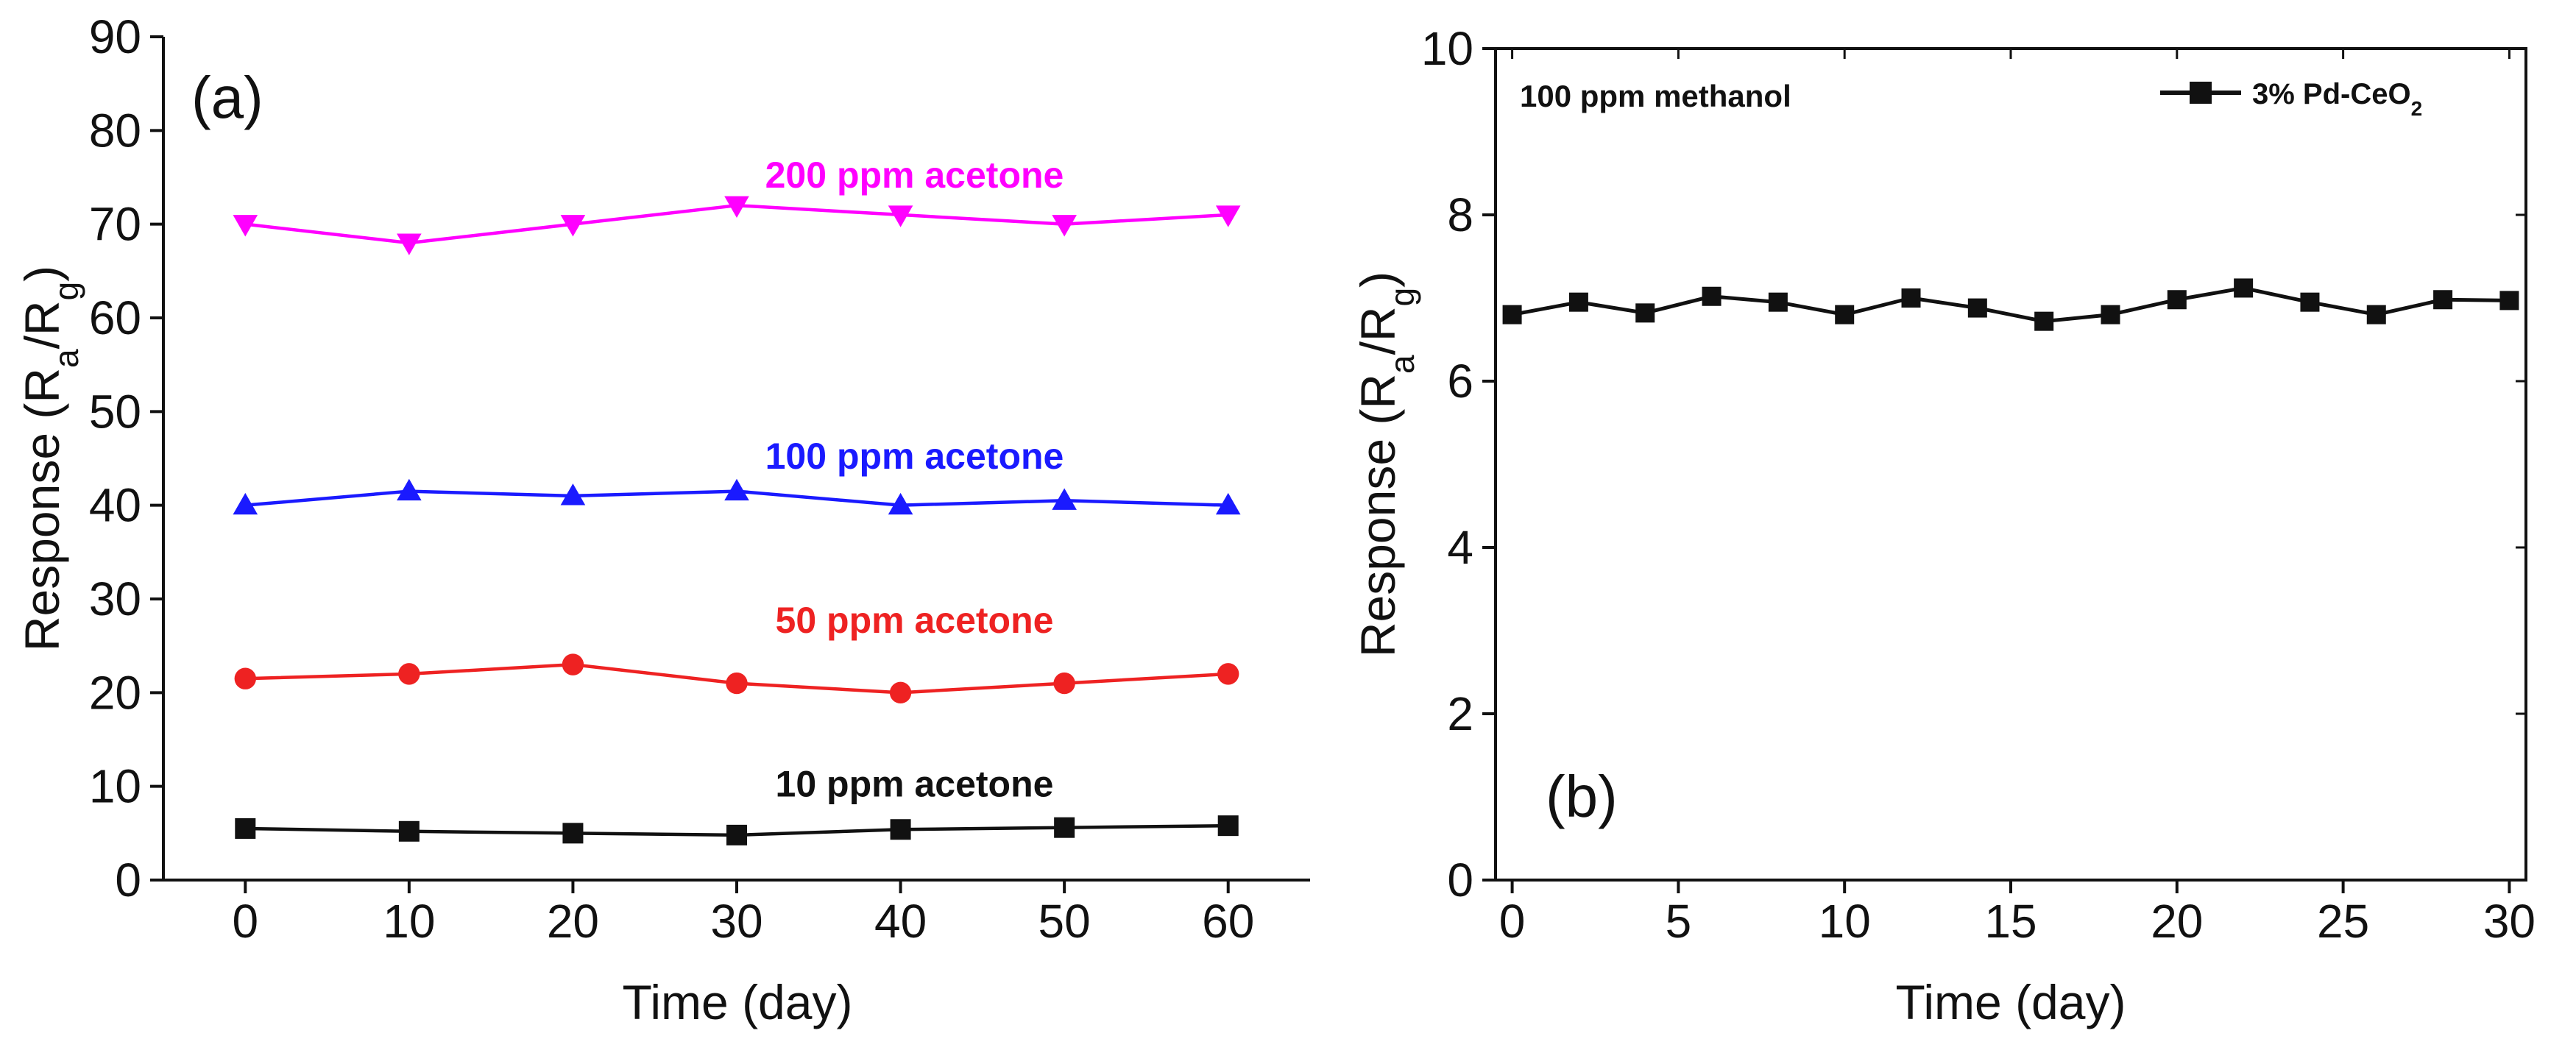  Describe the element at coordinates (115, 412) in the screenshot. I see `y-tick-label: 50` at that location.